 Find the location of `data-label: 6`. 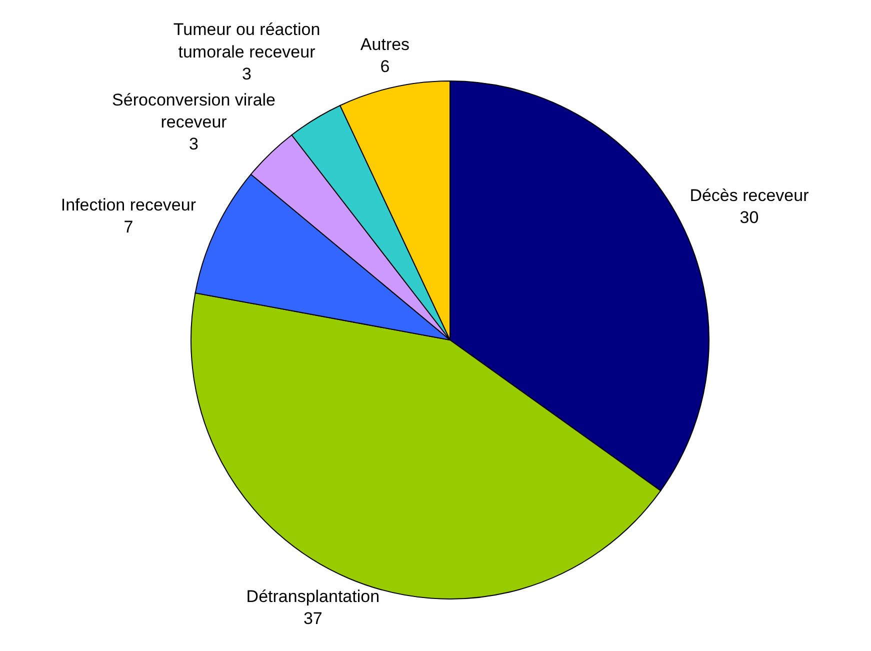

data-label: 6 is located at coordinates (385, 66).